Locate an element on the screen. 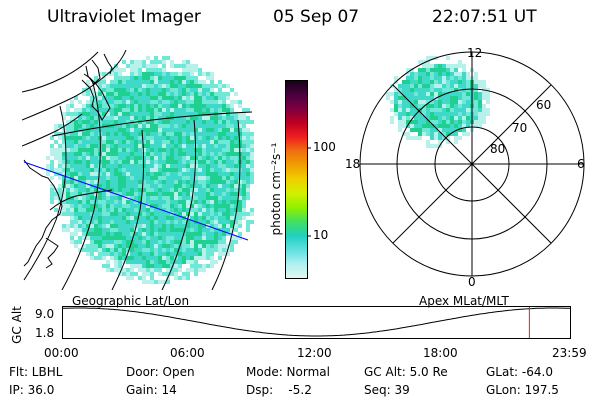 The image size is (600, 400). colorbar-tick-10: 10 is located at coordinates (321, 235).